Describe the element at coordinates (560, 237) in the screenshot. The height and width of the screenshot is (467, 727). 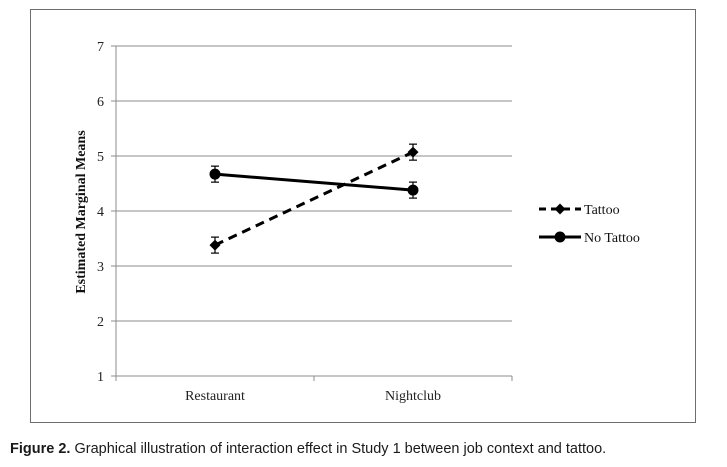
I see `legend-marker-no-tattoo` at that location.